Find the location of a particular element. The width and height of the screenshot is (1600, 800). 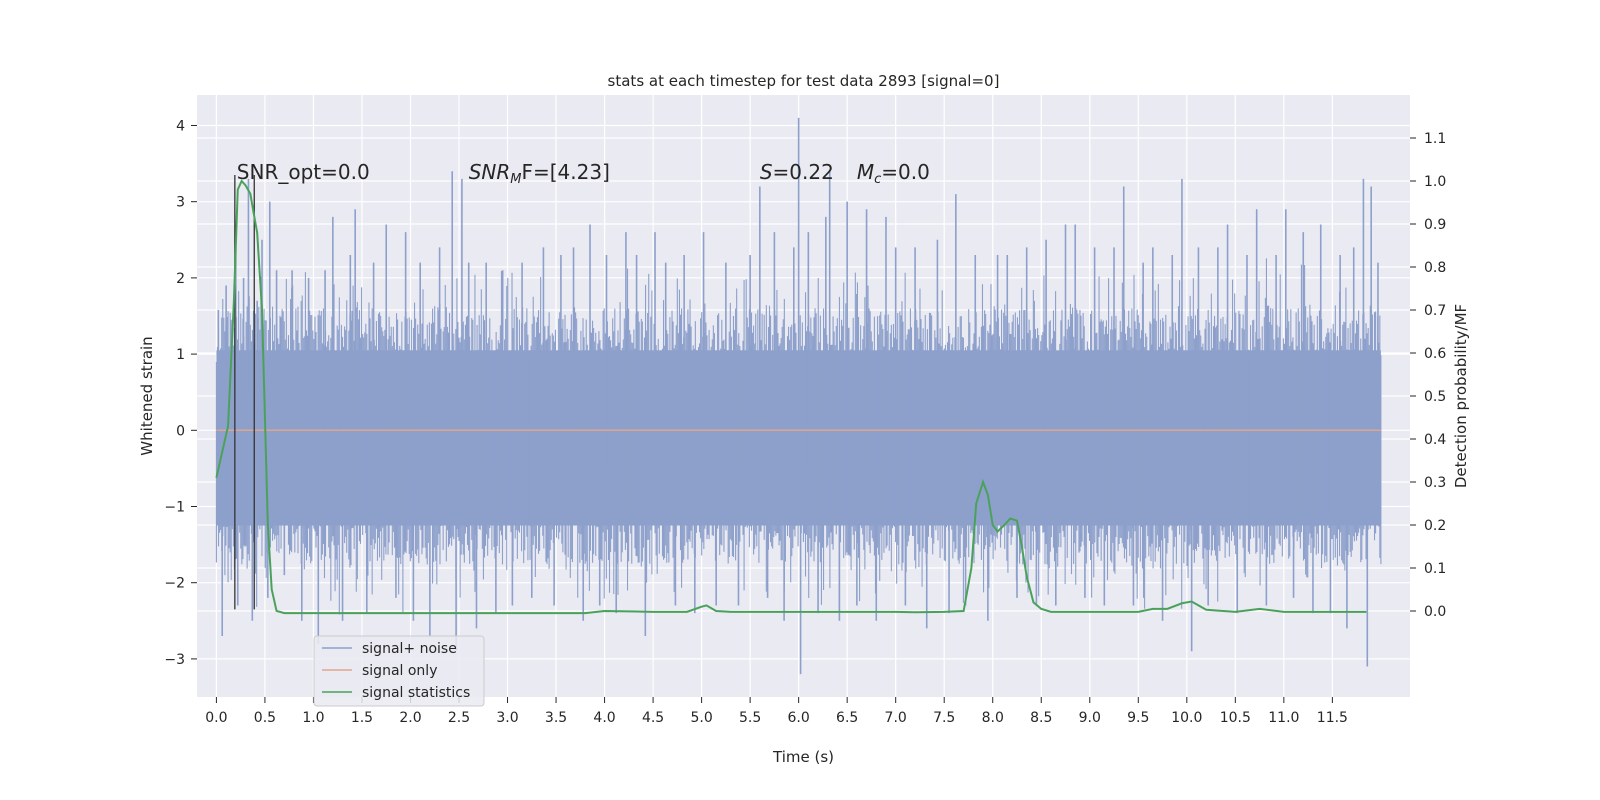

x-tick-label: 11.0 is located at coordinates (1283, 718).